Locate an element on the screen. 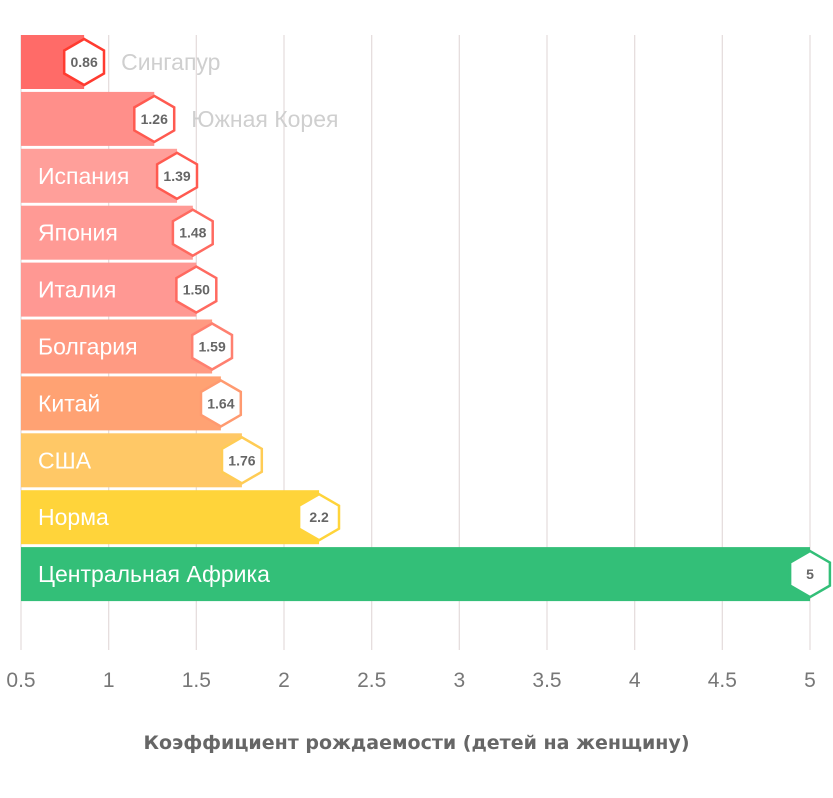 The image size is (833, 798). value-label: 1.76 is located at coordinates (241, 460).